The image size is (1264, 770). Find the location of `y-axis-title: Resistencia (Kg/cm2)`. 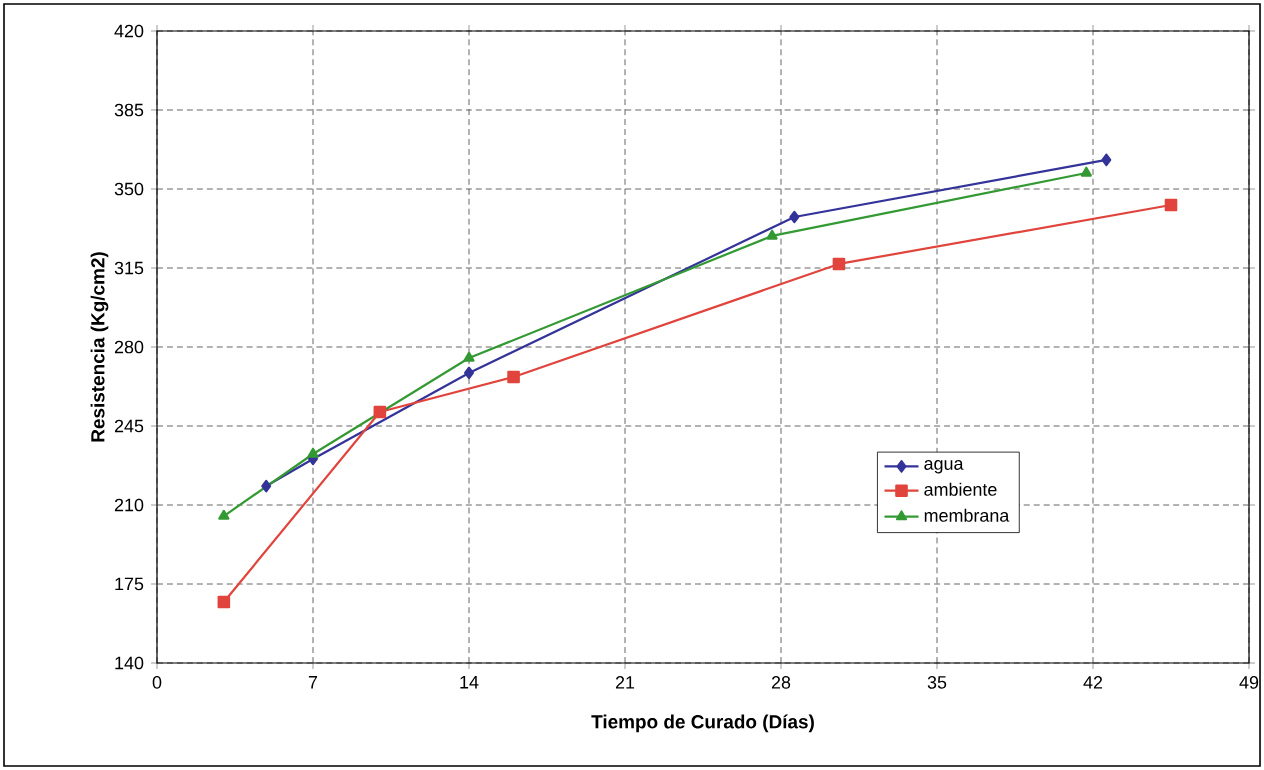

y-axis-title: Resistencia (Kg/cm2) is located at coordinates (99, 347).